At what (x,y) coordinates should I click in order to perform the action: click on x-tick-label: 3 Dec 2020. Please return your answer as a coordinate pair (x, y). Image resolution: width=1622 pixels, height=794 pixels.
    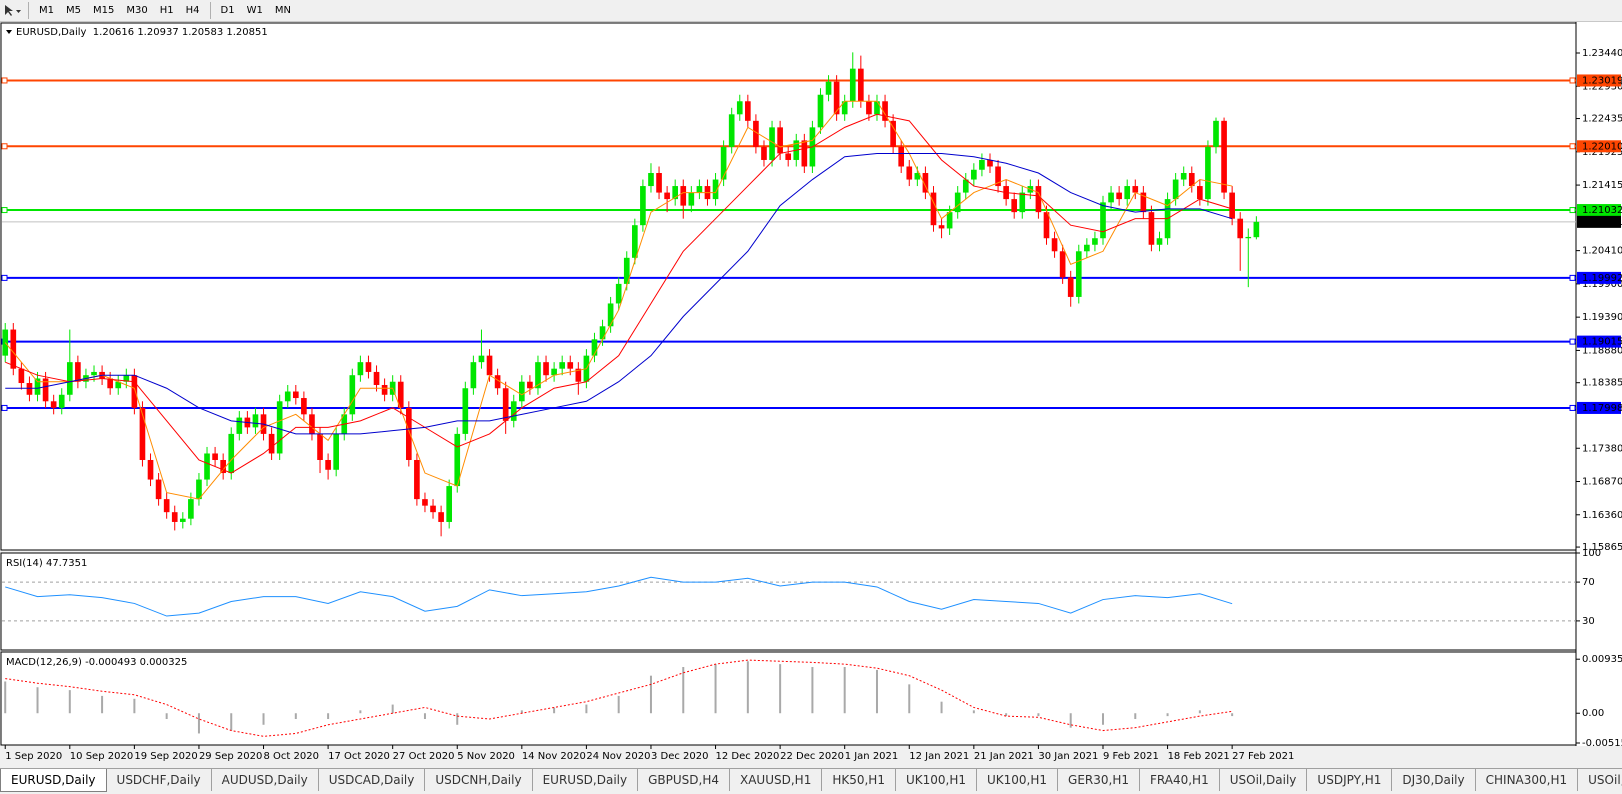
    Looking at the image, I should click on (680, 756).